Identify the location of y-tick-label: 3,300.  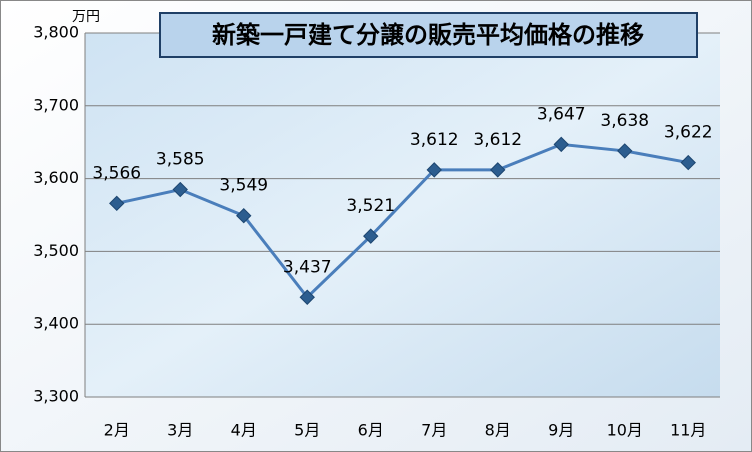
(56, 396).